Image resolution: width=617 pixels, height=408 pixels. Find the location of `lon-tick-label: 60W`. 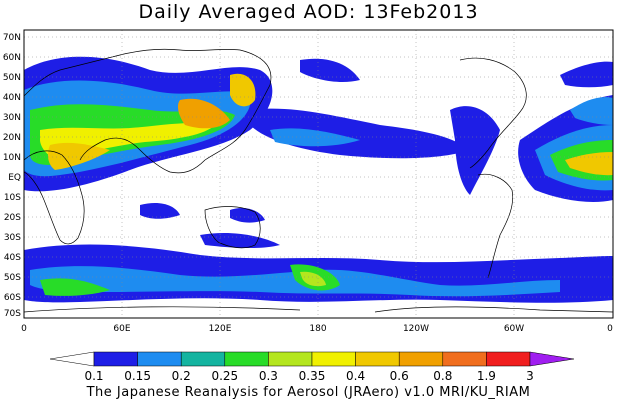

lon-tick-label: 60W is located at coordinates (514, 329).